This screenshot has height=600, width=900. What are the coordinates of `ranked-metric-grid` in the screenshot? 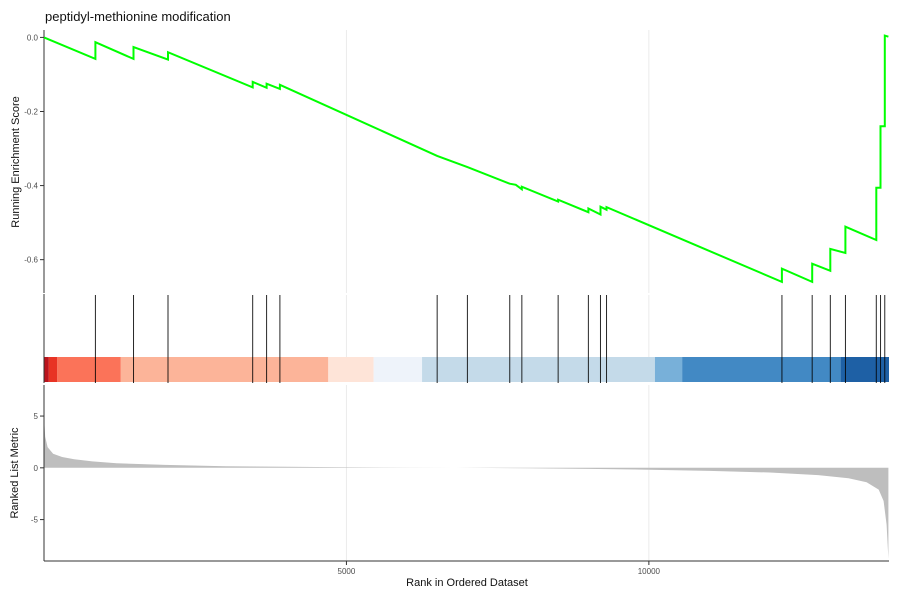 It's located at (497, 473).